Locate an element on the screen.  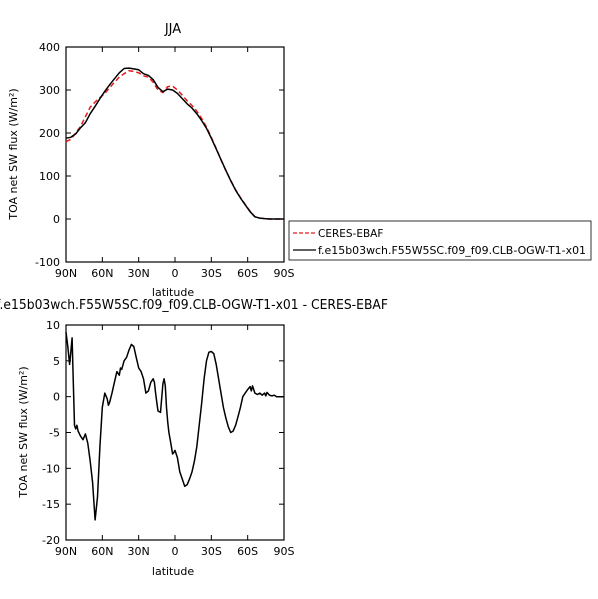
bottom-x-tick-label: 90N is located at coordinates (66, 551).